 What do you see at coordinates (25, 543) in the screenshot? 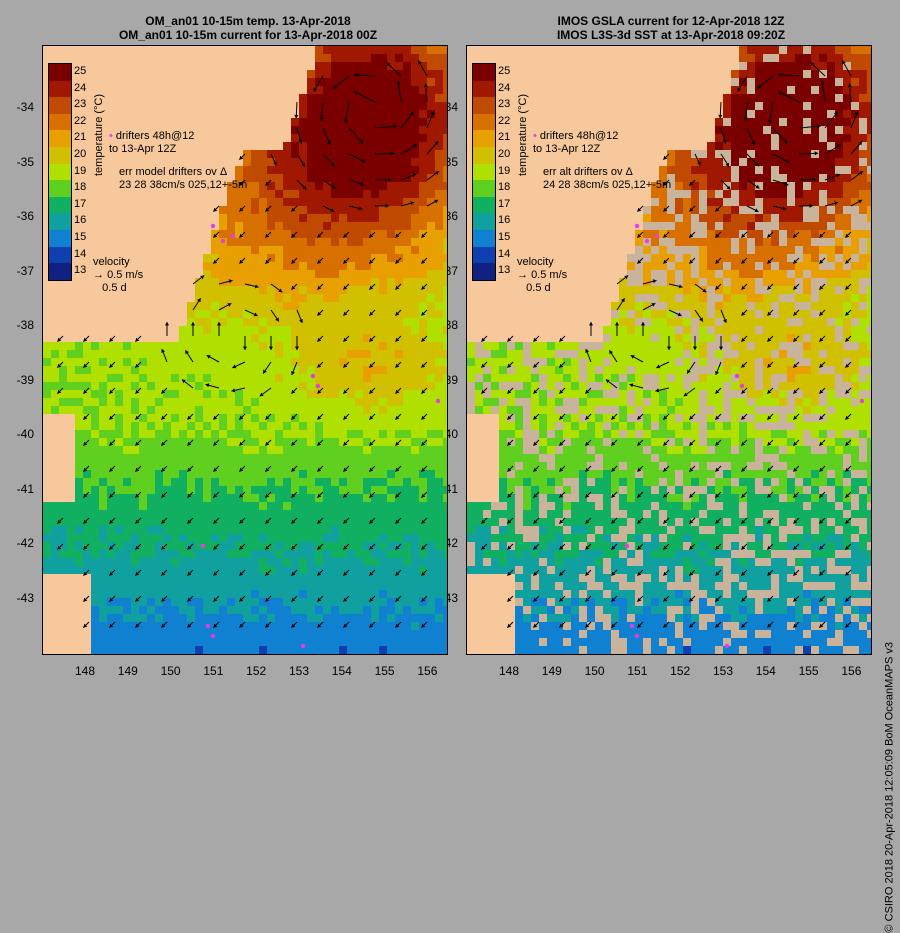
I see `latitude-tick-label: -42` at bounding box center [25, 543].